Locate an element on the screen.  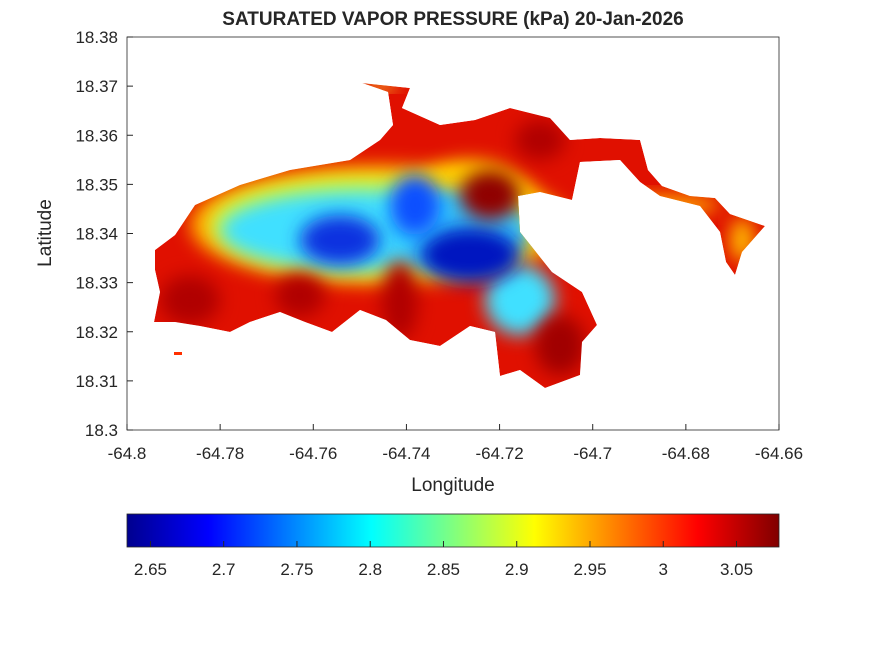
y-tick-label: 18.32 is located at coordinates (96, 332).